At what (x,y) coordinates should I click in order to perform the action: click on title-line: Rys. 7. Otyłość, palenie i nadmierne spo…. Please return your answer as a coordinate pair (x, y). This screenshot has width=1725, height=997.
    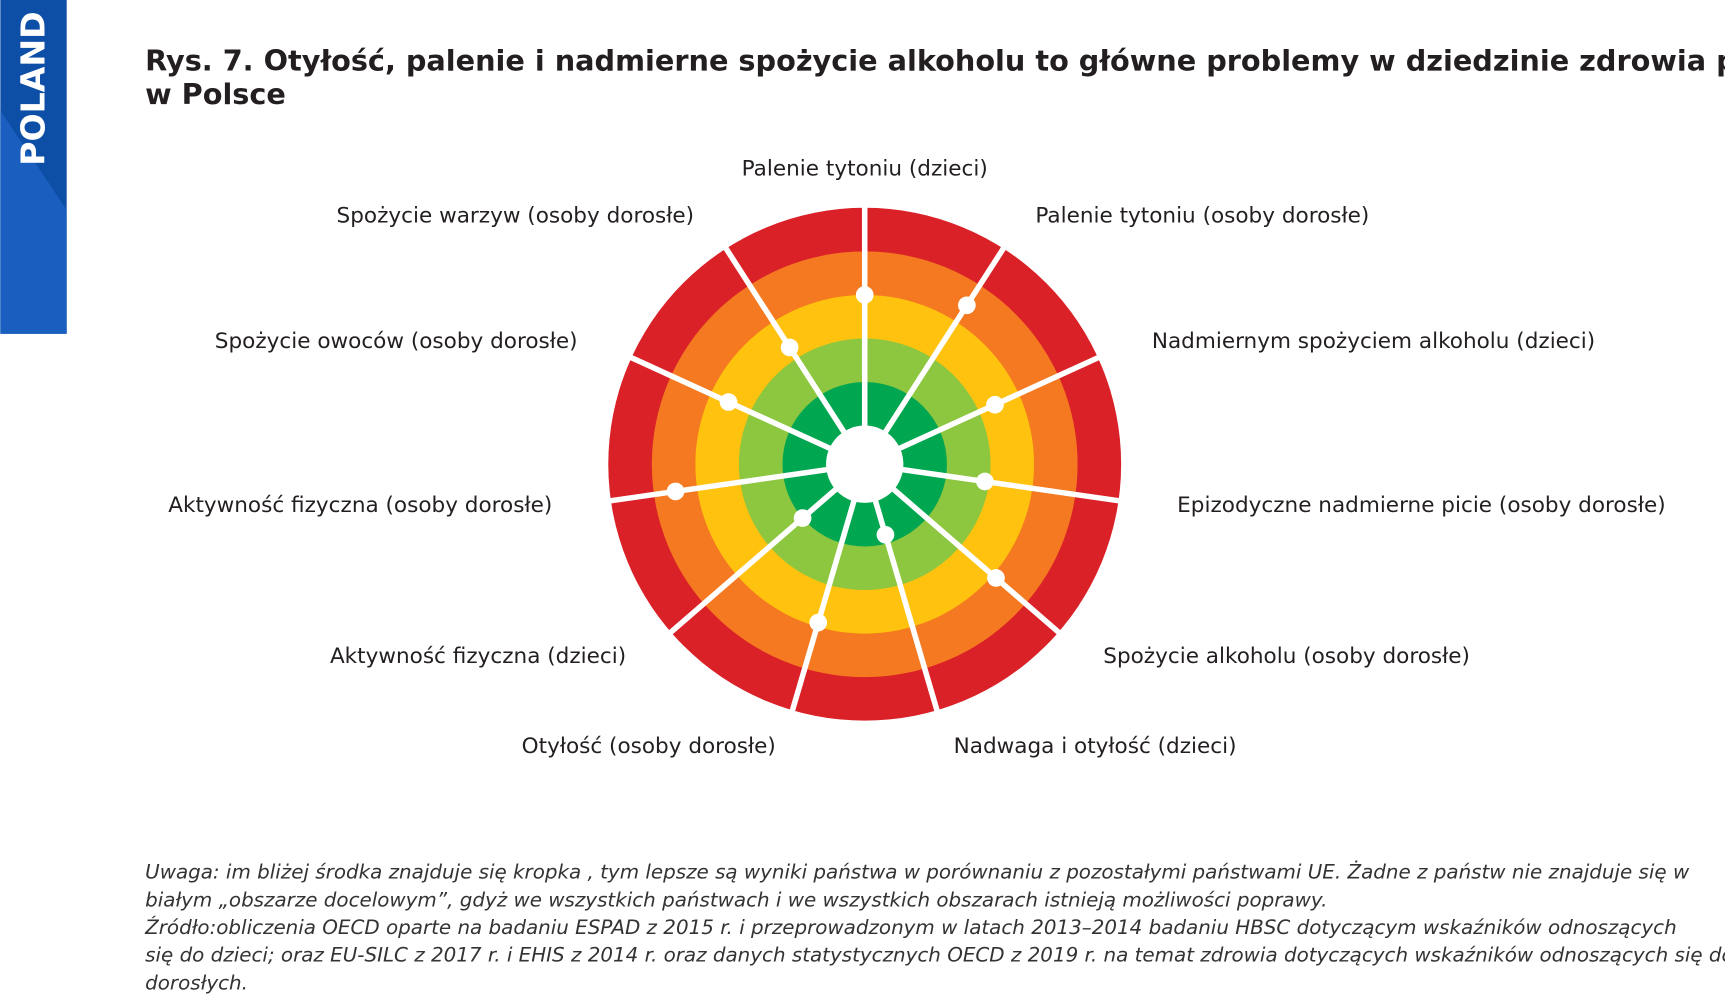
    Looking at the image, I should click on (935, 61).